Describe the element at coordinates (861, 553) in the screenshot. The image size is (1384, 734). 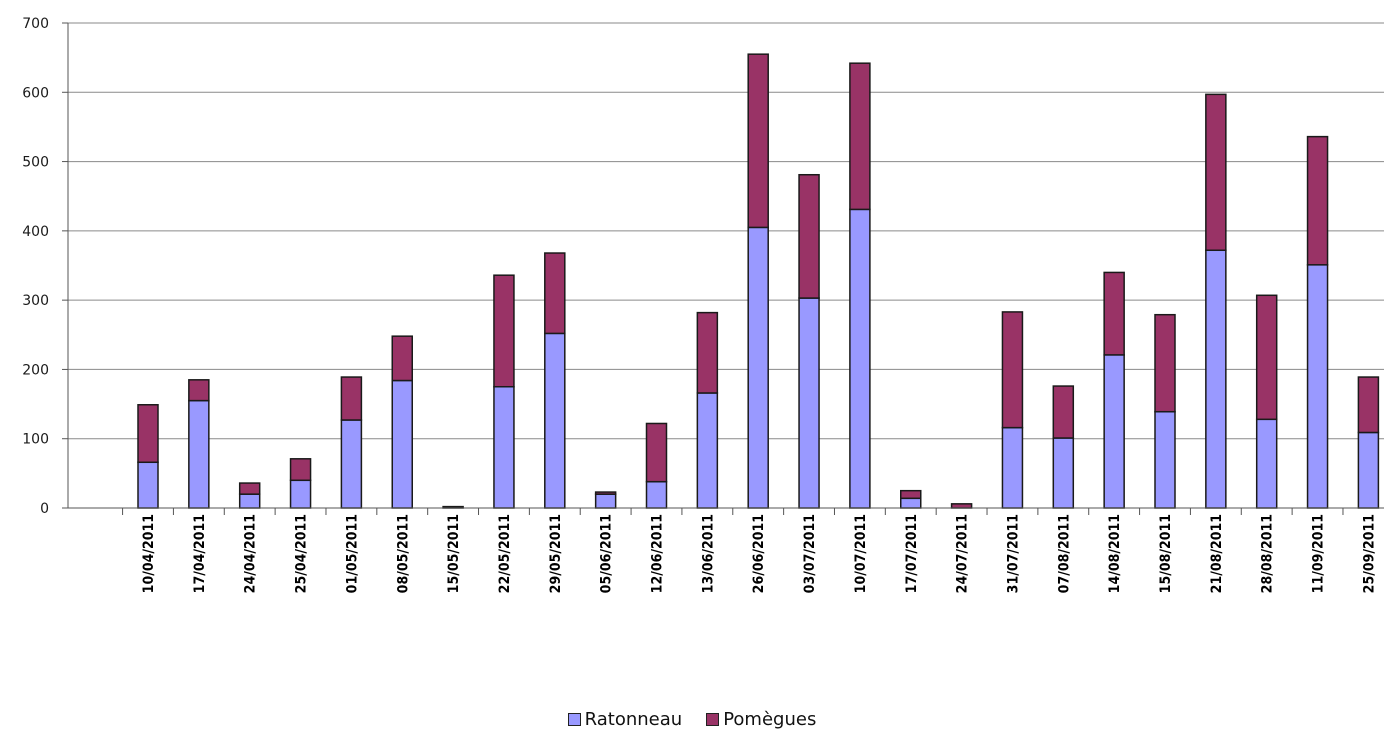
I see `x-tick-label: 10/07/2011` at that location.